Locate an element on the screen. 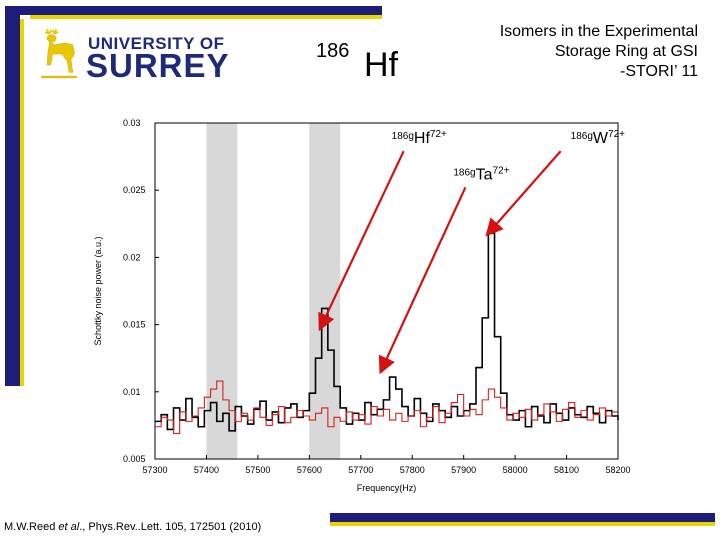 The image size is (720, 540). x-tick-label: 57500 is located at coordinates (257, 470).